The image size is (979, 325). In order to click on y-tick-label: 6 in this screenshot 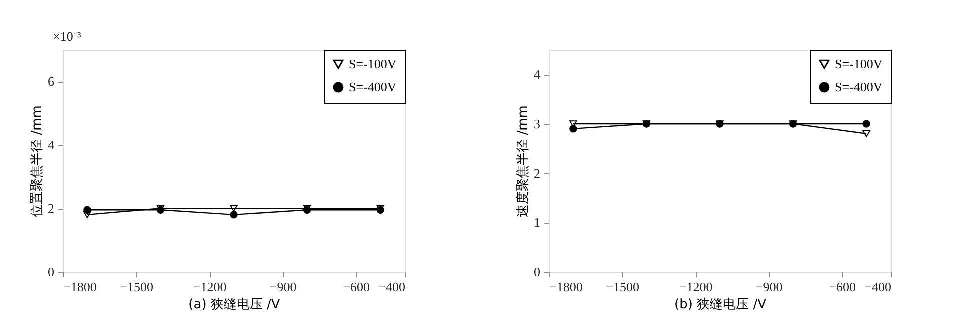, I will do `click(51, 82)`.